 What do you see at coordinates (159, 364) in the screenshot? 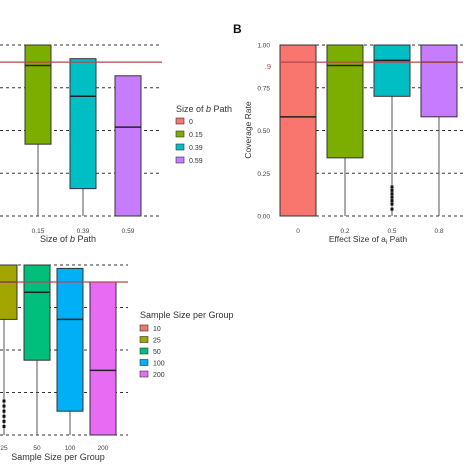
I see `legend-label: 100` at bounding box center [159, 364].